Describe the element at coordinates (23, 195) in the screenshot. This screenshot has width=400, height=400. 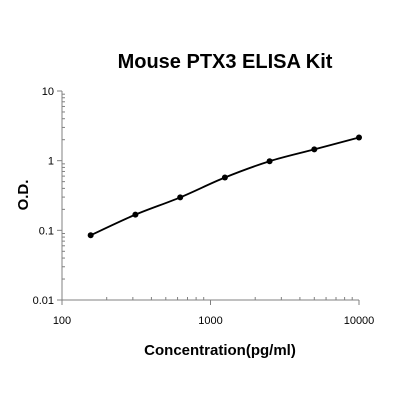
I see `y-axis-label: O.D.` at that location.